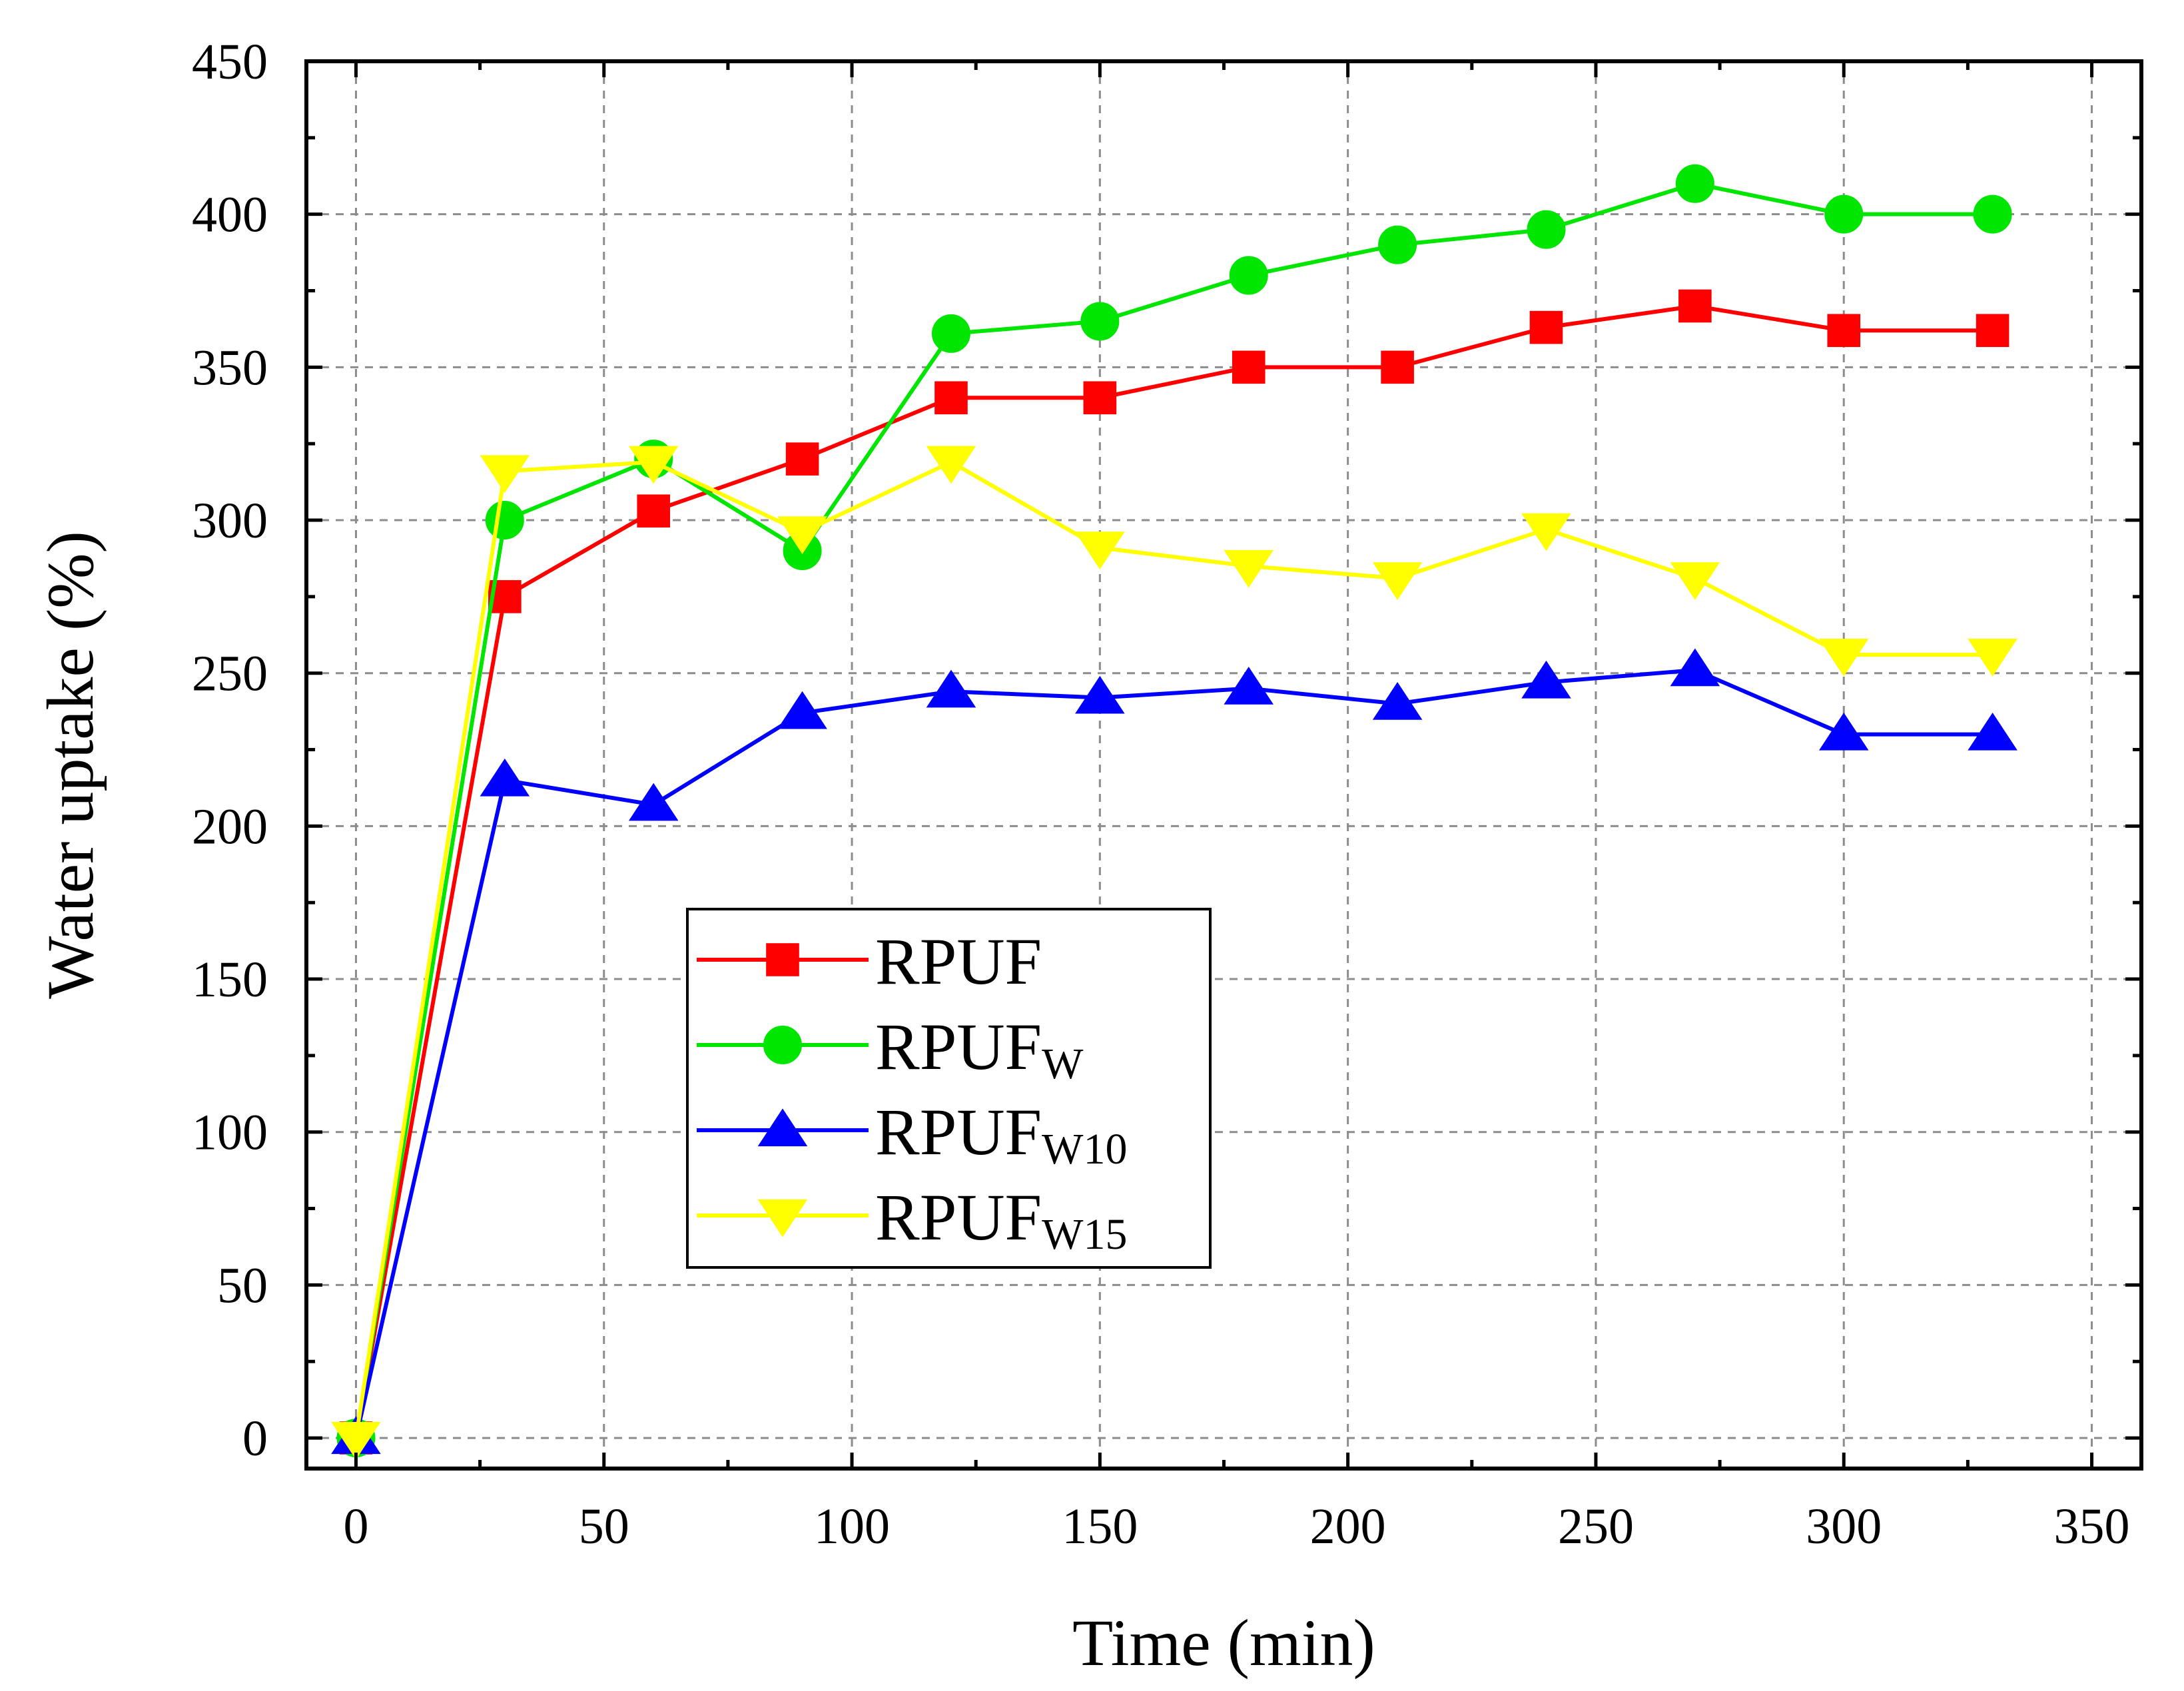  What do you see at coordinates (230, 827) in the screenshot?
I see `y-tick-label: 200` at bounding box center [230, 827].